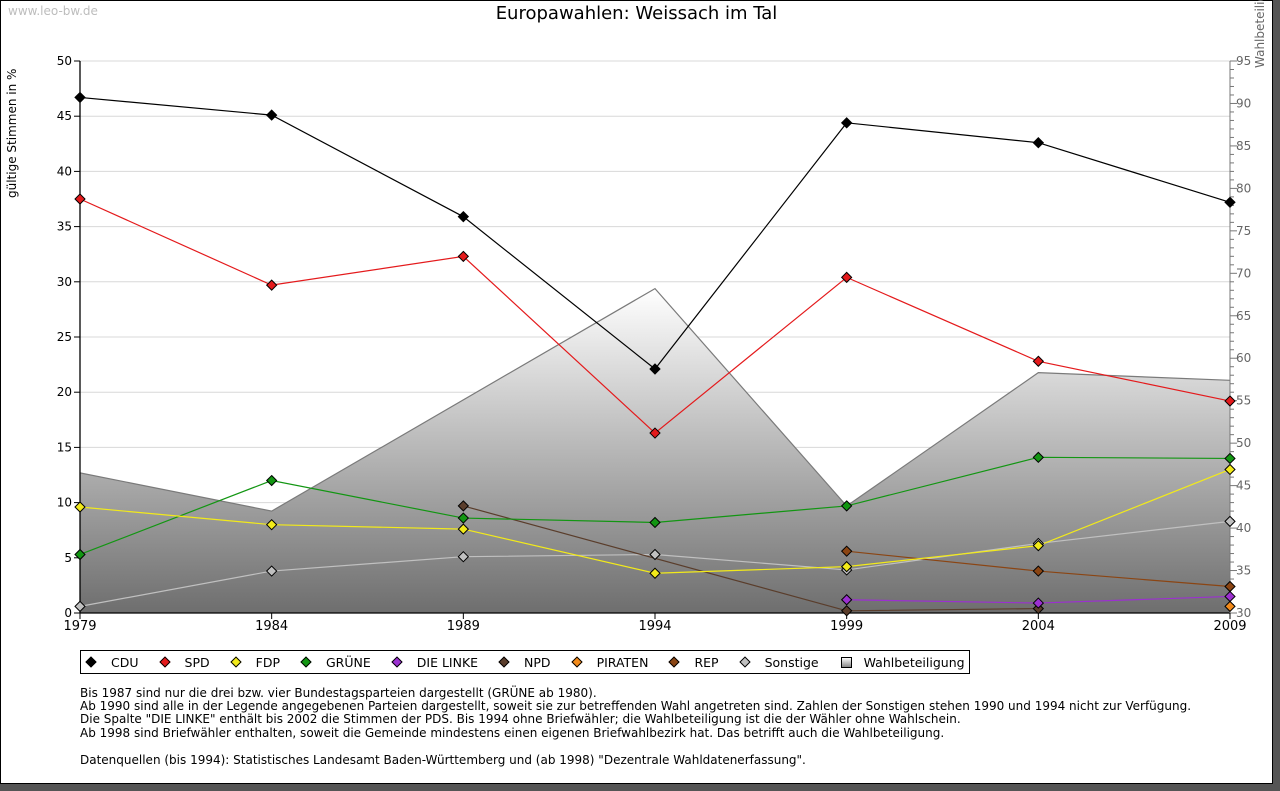 The width and height of the screenshot is (1280, 791). I want to click on legend-item-npd: NPD, so click(524, 662).